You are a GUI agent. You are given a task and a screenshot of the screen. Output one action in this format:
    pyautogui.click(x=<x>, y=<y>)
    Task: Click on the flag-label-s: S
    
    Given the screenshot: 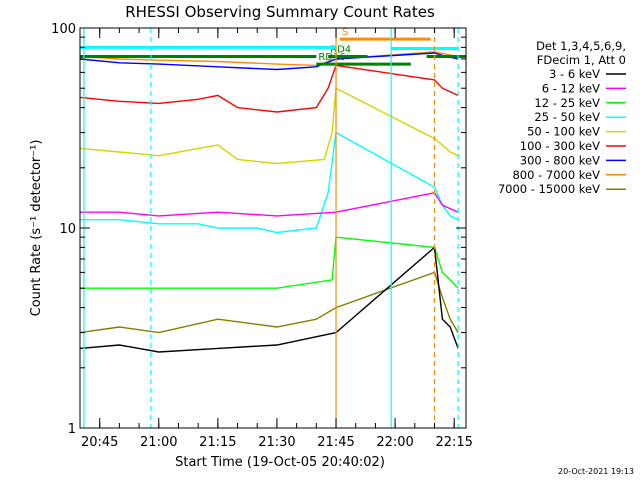 What is the action you would take?
    pyautogui.click(x=345, y=32)
    